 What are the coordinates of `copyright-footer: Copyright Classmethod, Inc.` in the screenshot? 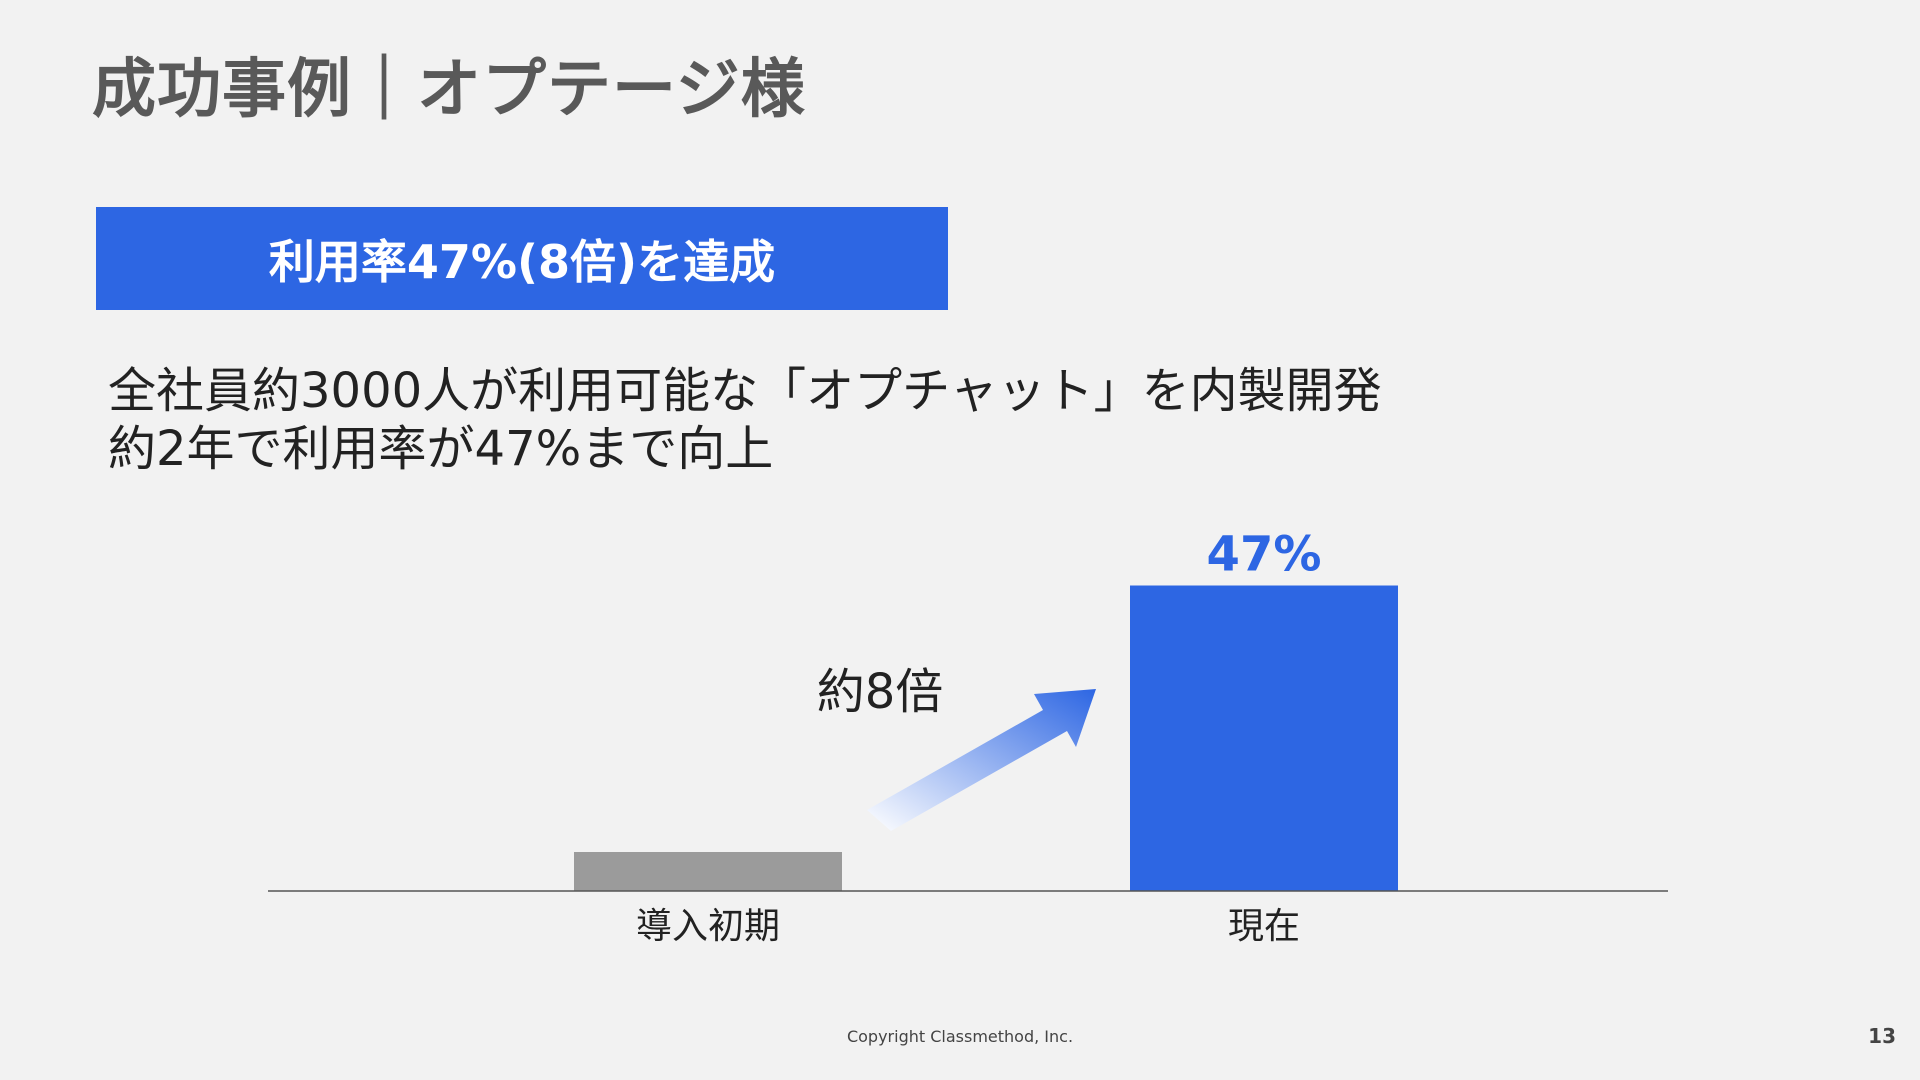 It's located at (960, 1036).